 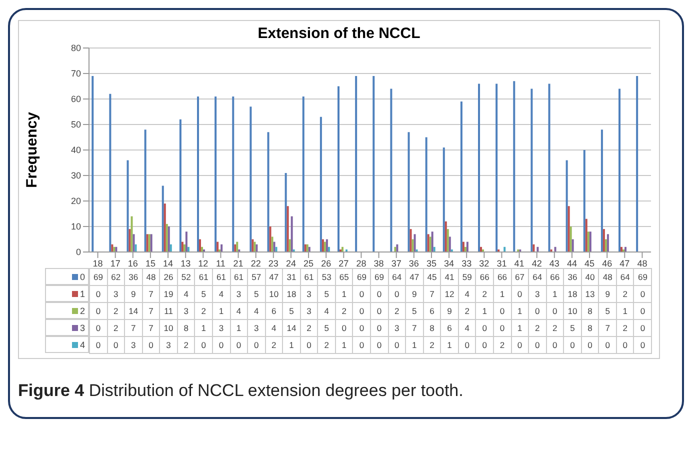 What do you see at coordinates (75, 99) in the screenshot?
I see `y-tick-label: 60` at bounding box center [75, 99].